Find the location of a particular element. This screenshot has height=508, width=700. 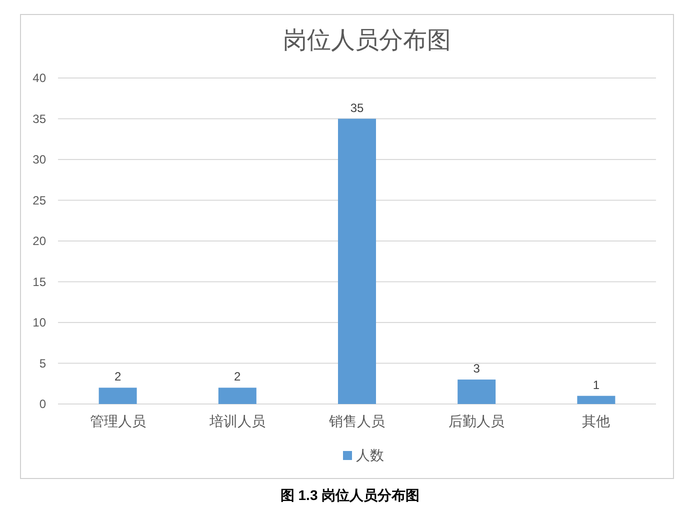

y-tick-label: 40 is located at coordinates (39, 78).